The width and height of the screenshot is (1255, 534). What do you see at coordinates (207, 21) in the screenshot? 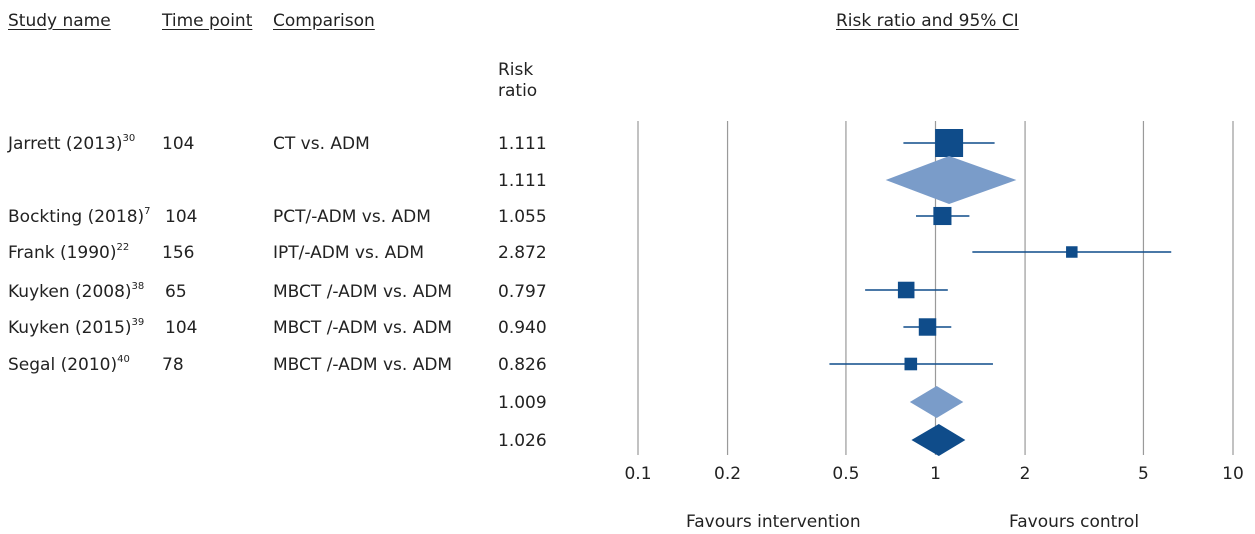
I see `header-time-point: Time point` at bounding box center [207, 21].